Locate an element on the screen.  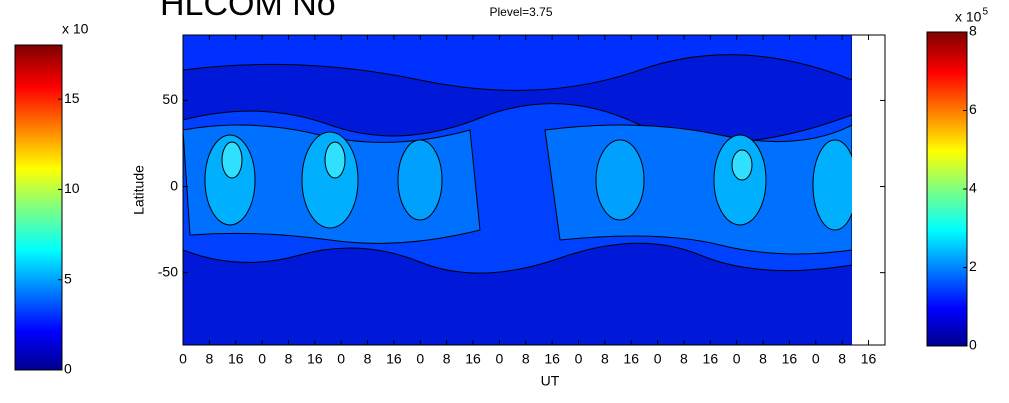
colorbar-left is located at coordinates (38, 207).